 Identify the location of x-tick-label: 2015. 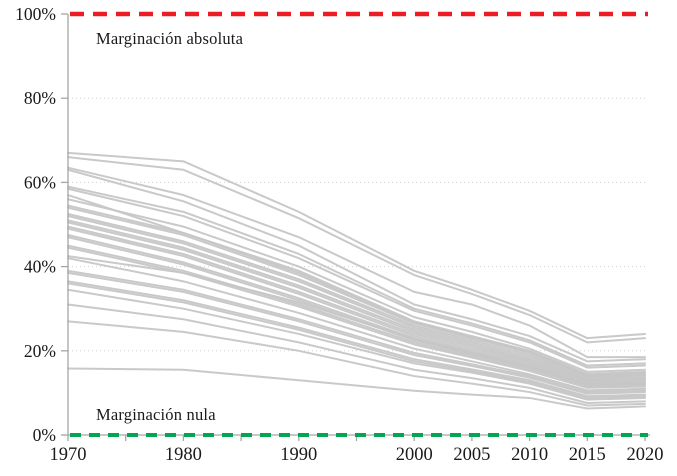
(587, 455).